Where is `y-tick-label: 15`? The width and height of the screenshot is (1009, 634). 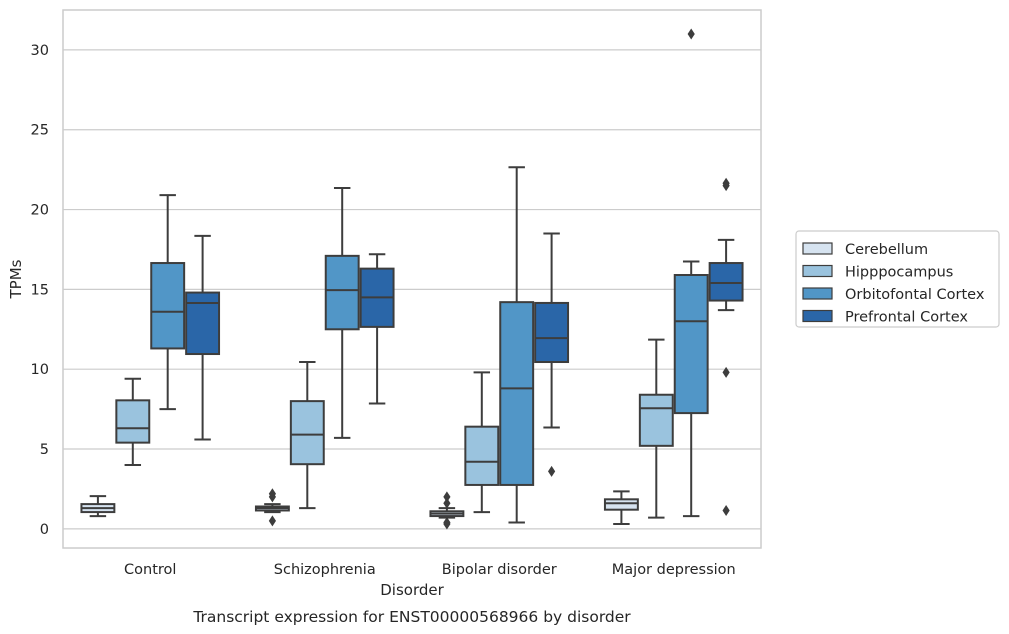 y-tick-label: 15 is located at coordinates (40, 290).